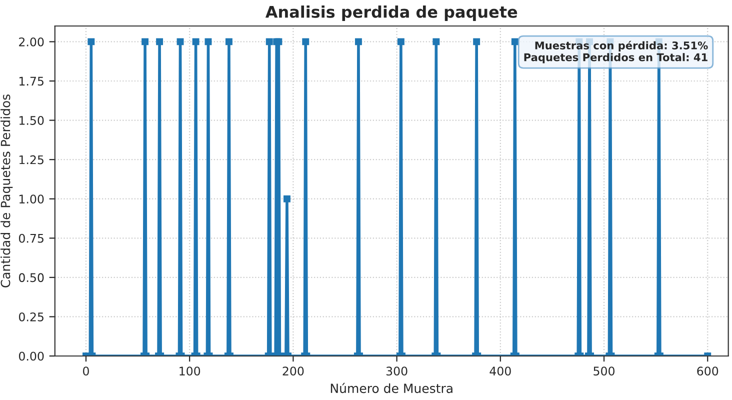  Describe the element at coordinates (391, 388) in the screenshot. I see `x-axis-title: Número de Muestra` at that location.